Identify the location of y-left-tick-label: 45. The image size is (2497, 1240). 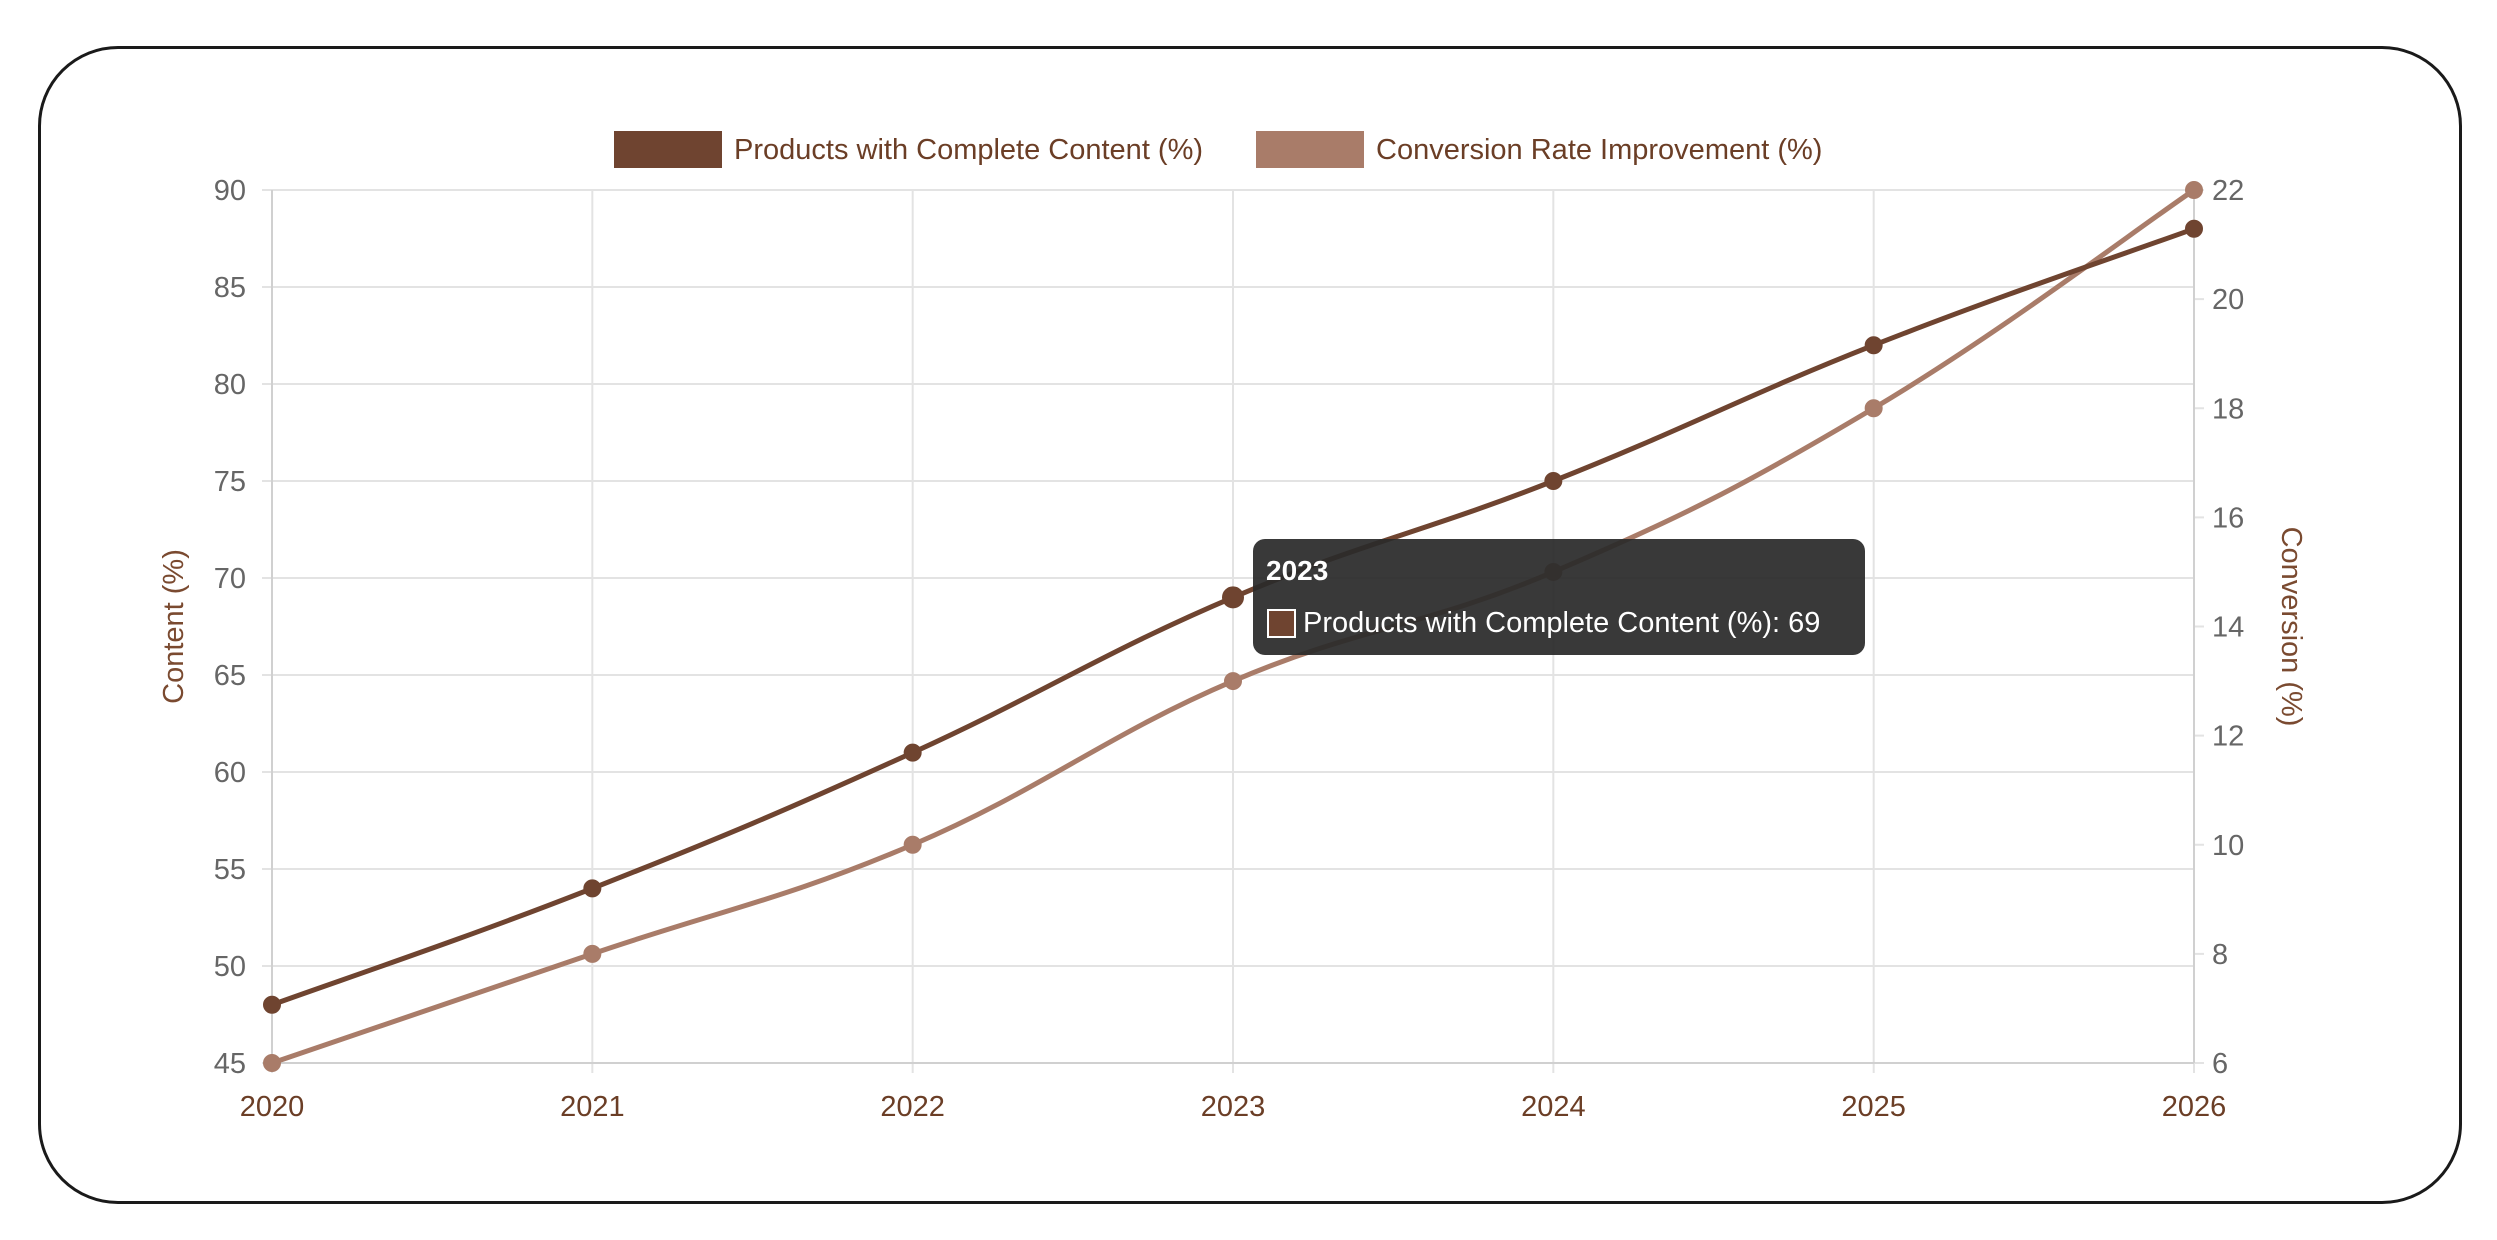
(230, 1064).